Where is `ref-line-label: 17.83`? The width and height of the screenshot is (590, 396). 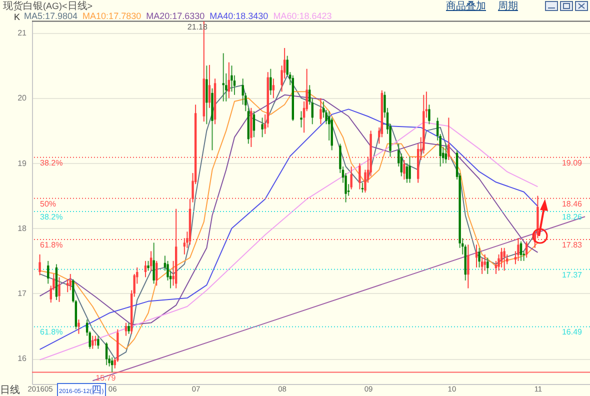
ref-line-label: 17.83 is located at coordinates (572, 245).